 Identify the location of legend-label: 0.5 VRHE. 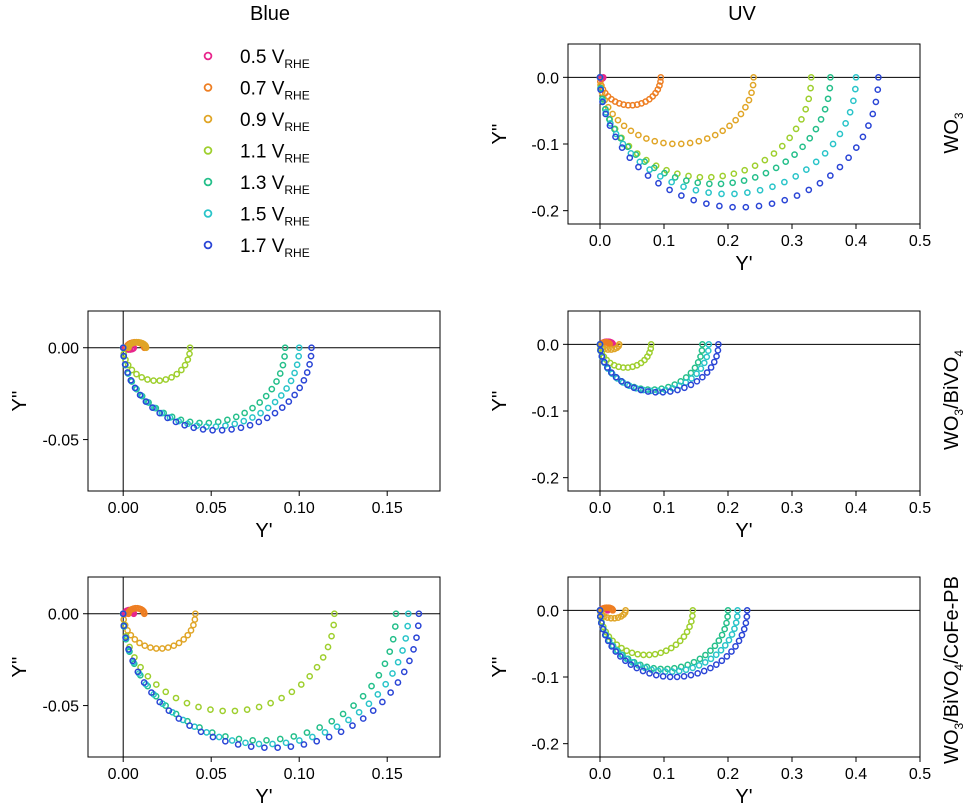
(275, 59).